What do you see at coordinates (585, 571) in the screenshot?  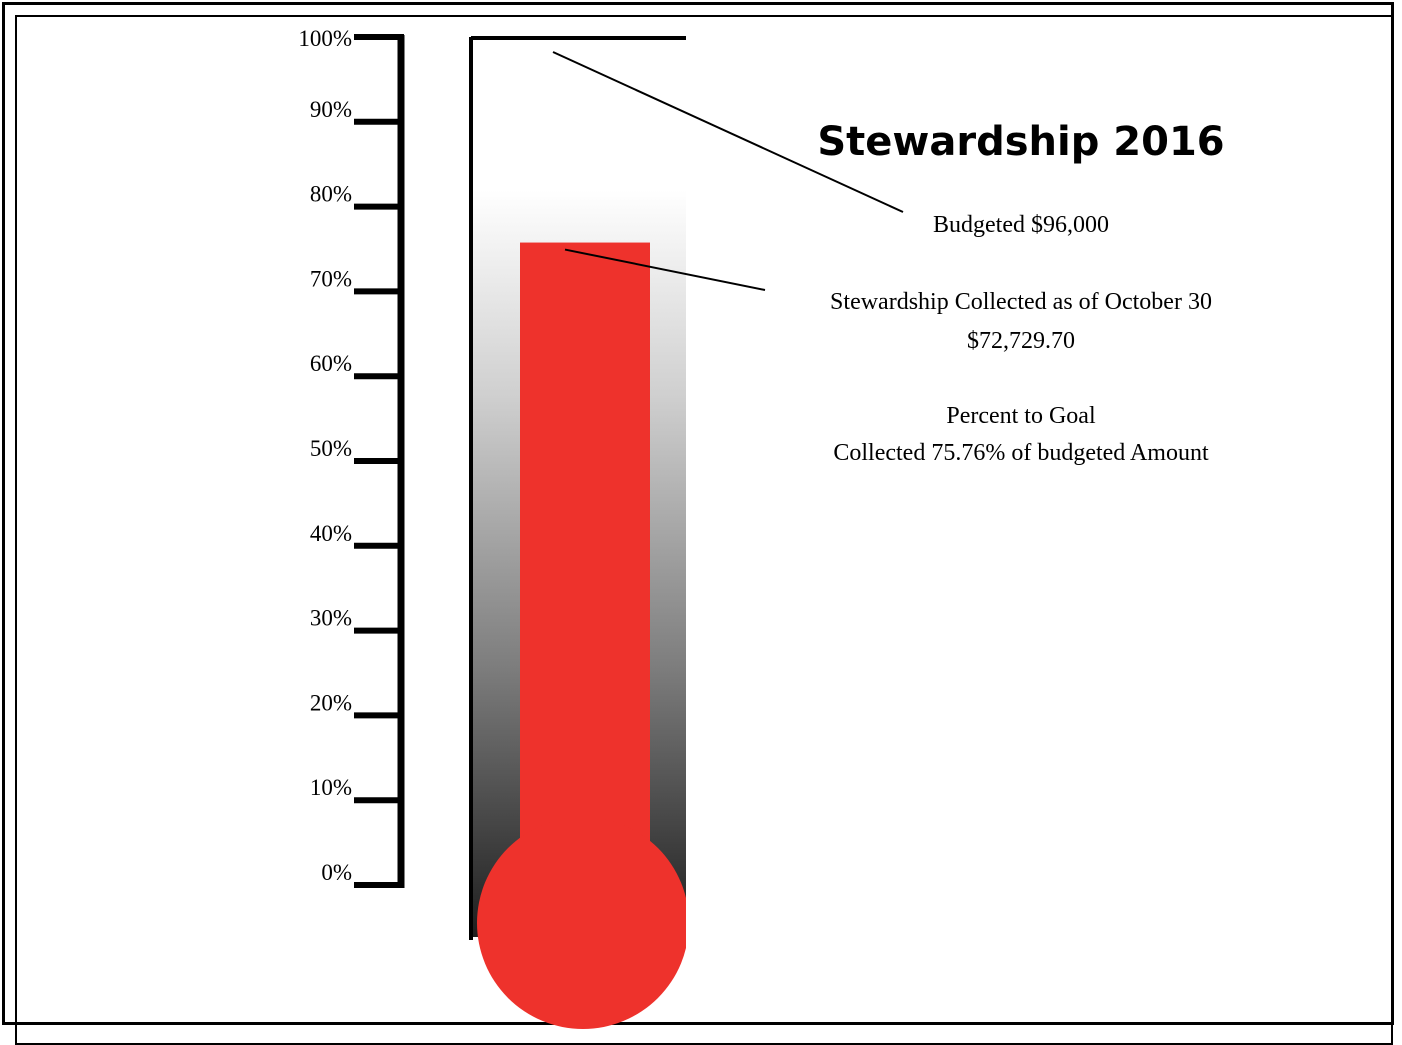 I see `mercury-column` at bounding box center [585, 571].